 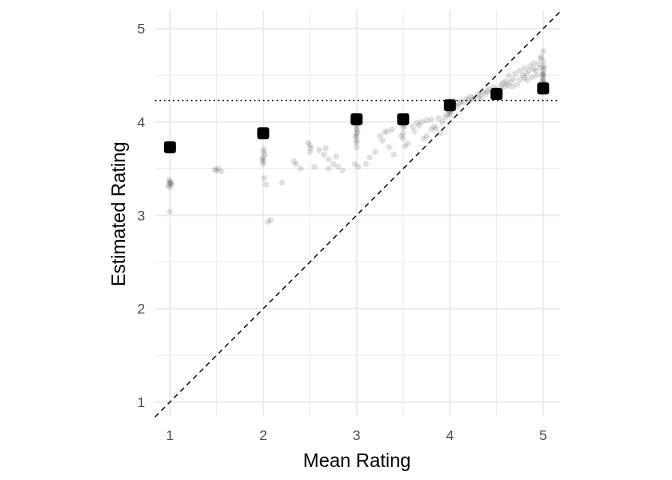 What do you see at coordinates (141, 402) in the screenshot?
I see `y-tick-label: 1` at bounding box center [141, 402].